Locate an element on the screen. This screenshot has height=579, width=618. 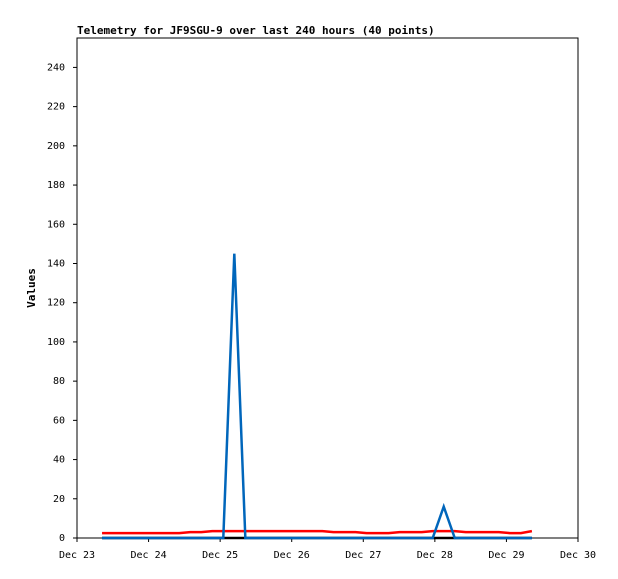
series-line is located at coordinates (317, 532).